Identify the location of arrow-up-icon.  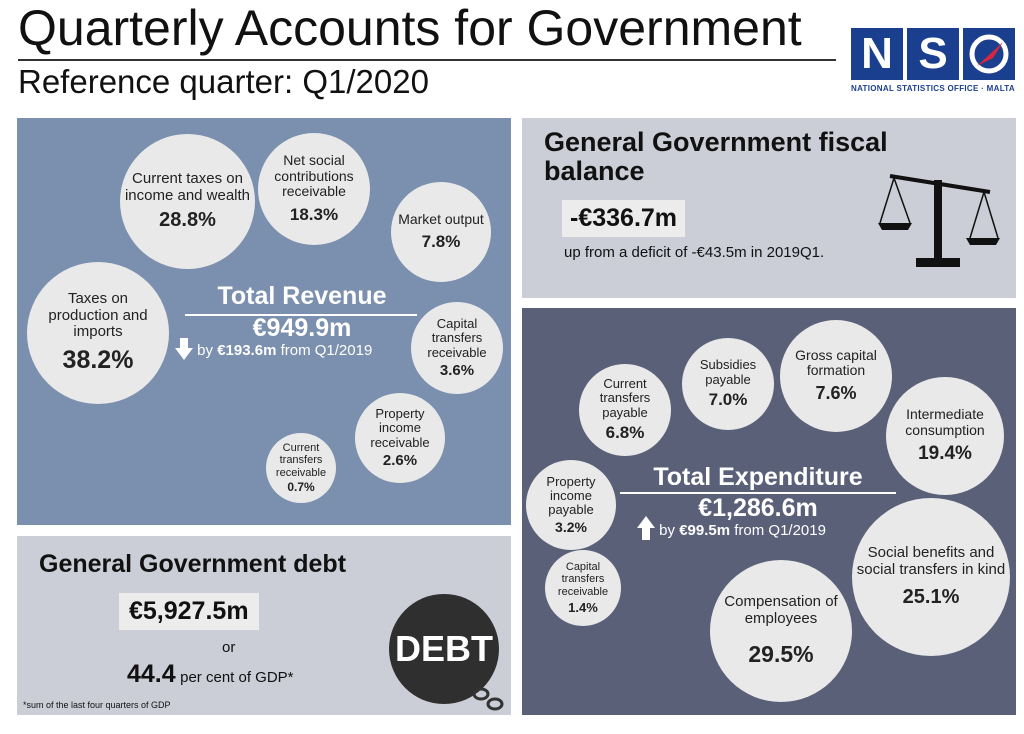
(646, 528).